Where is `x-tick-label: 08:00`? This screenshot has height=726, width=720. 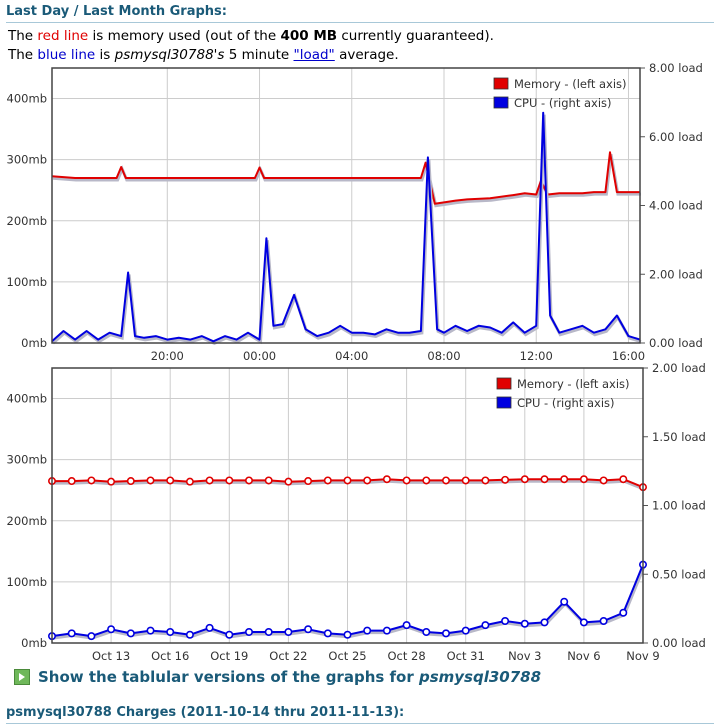
x-tick-label: 08:00 is located at coordinates (443, 356).